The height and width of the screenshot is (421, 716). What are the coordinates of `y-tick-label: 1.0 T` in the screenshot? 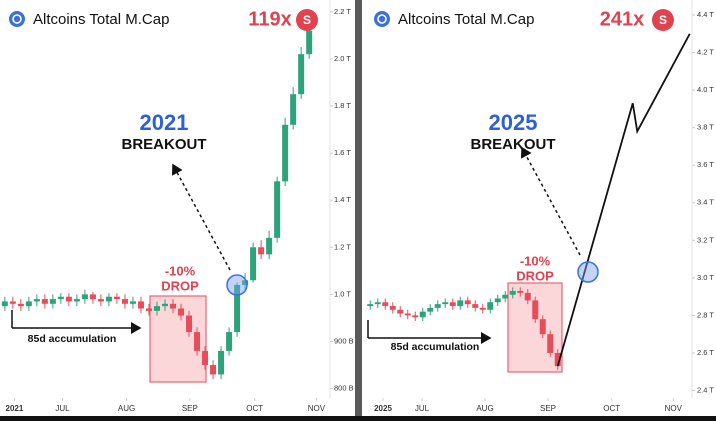 It's located at (342, 293).